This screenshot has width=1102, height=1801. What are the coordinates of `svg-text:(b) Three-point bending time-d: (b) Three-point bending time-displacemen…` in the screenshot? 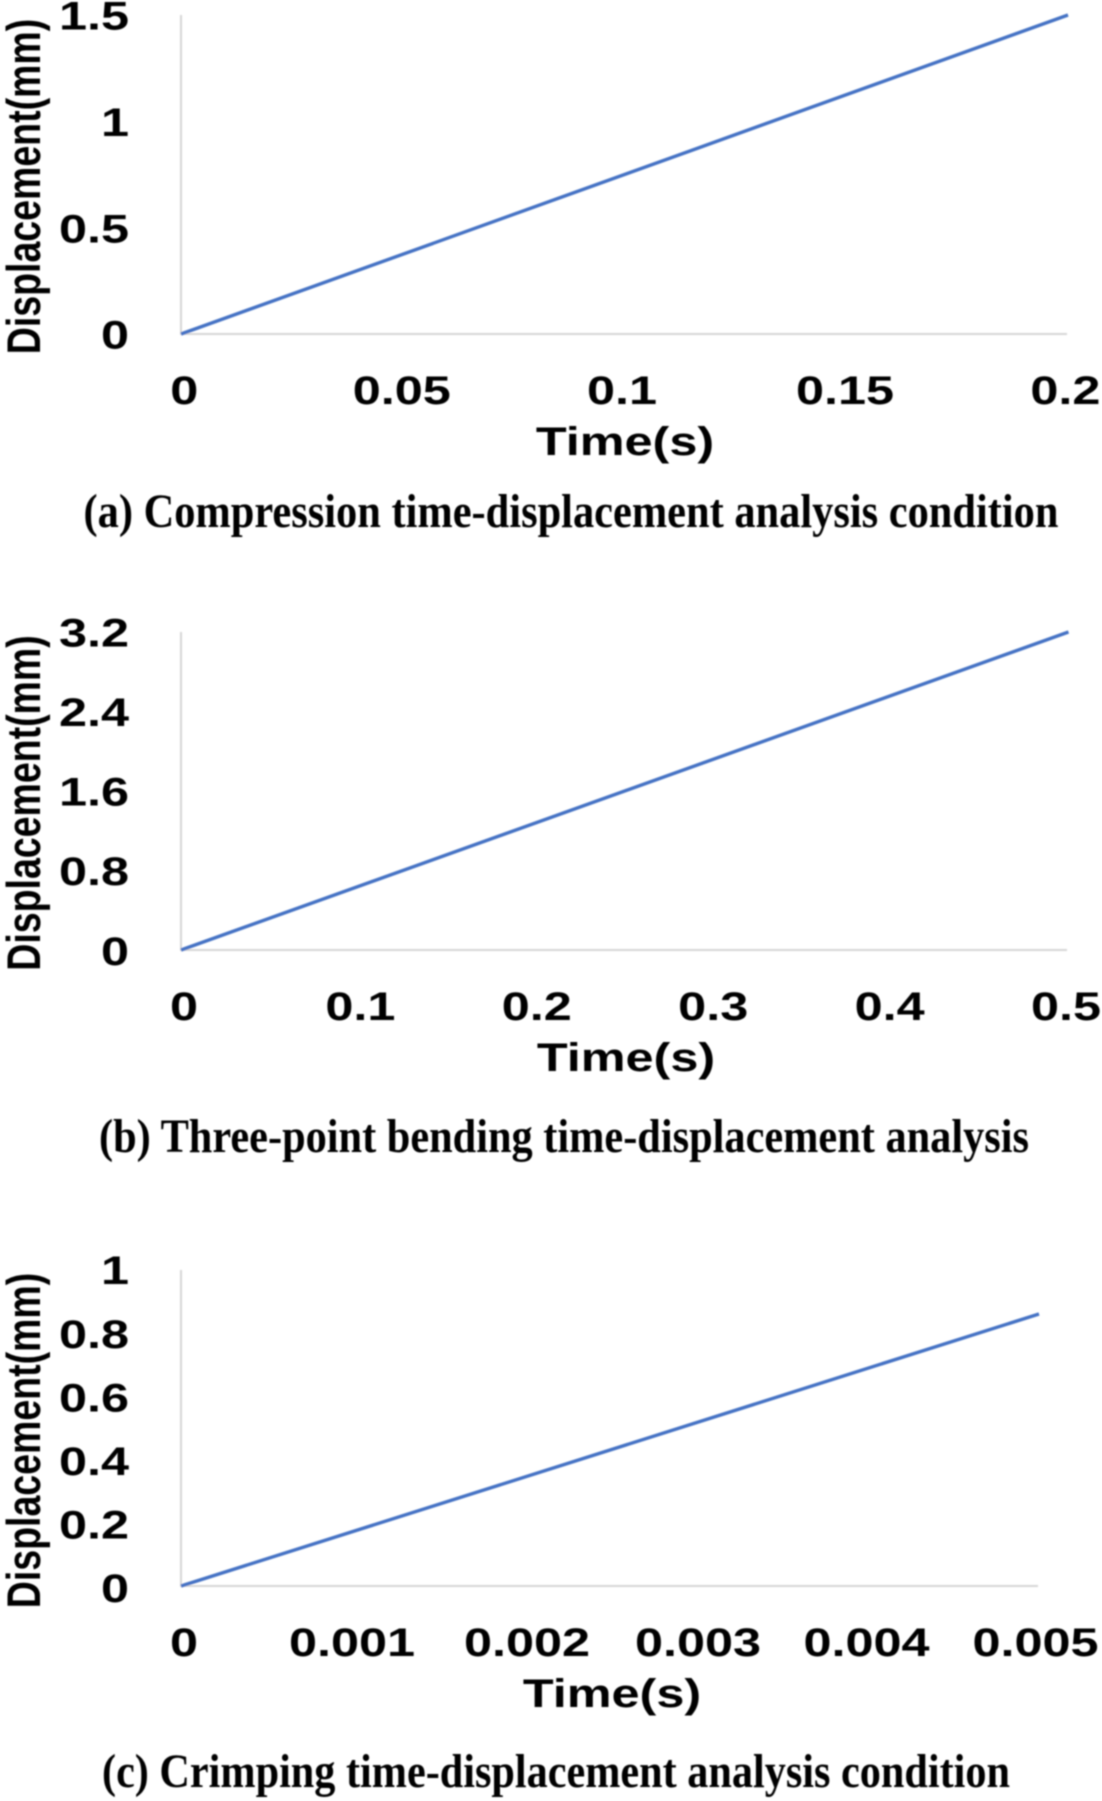 It's located at (564, 1136).